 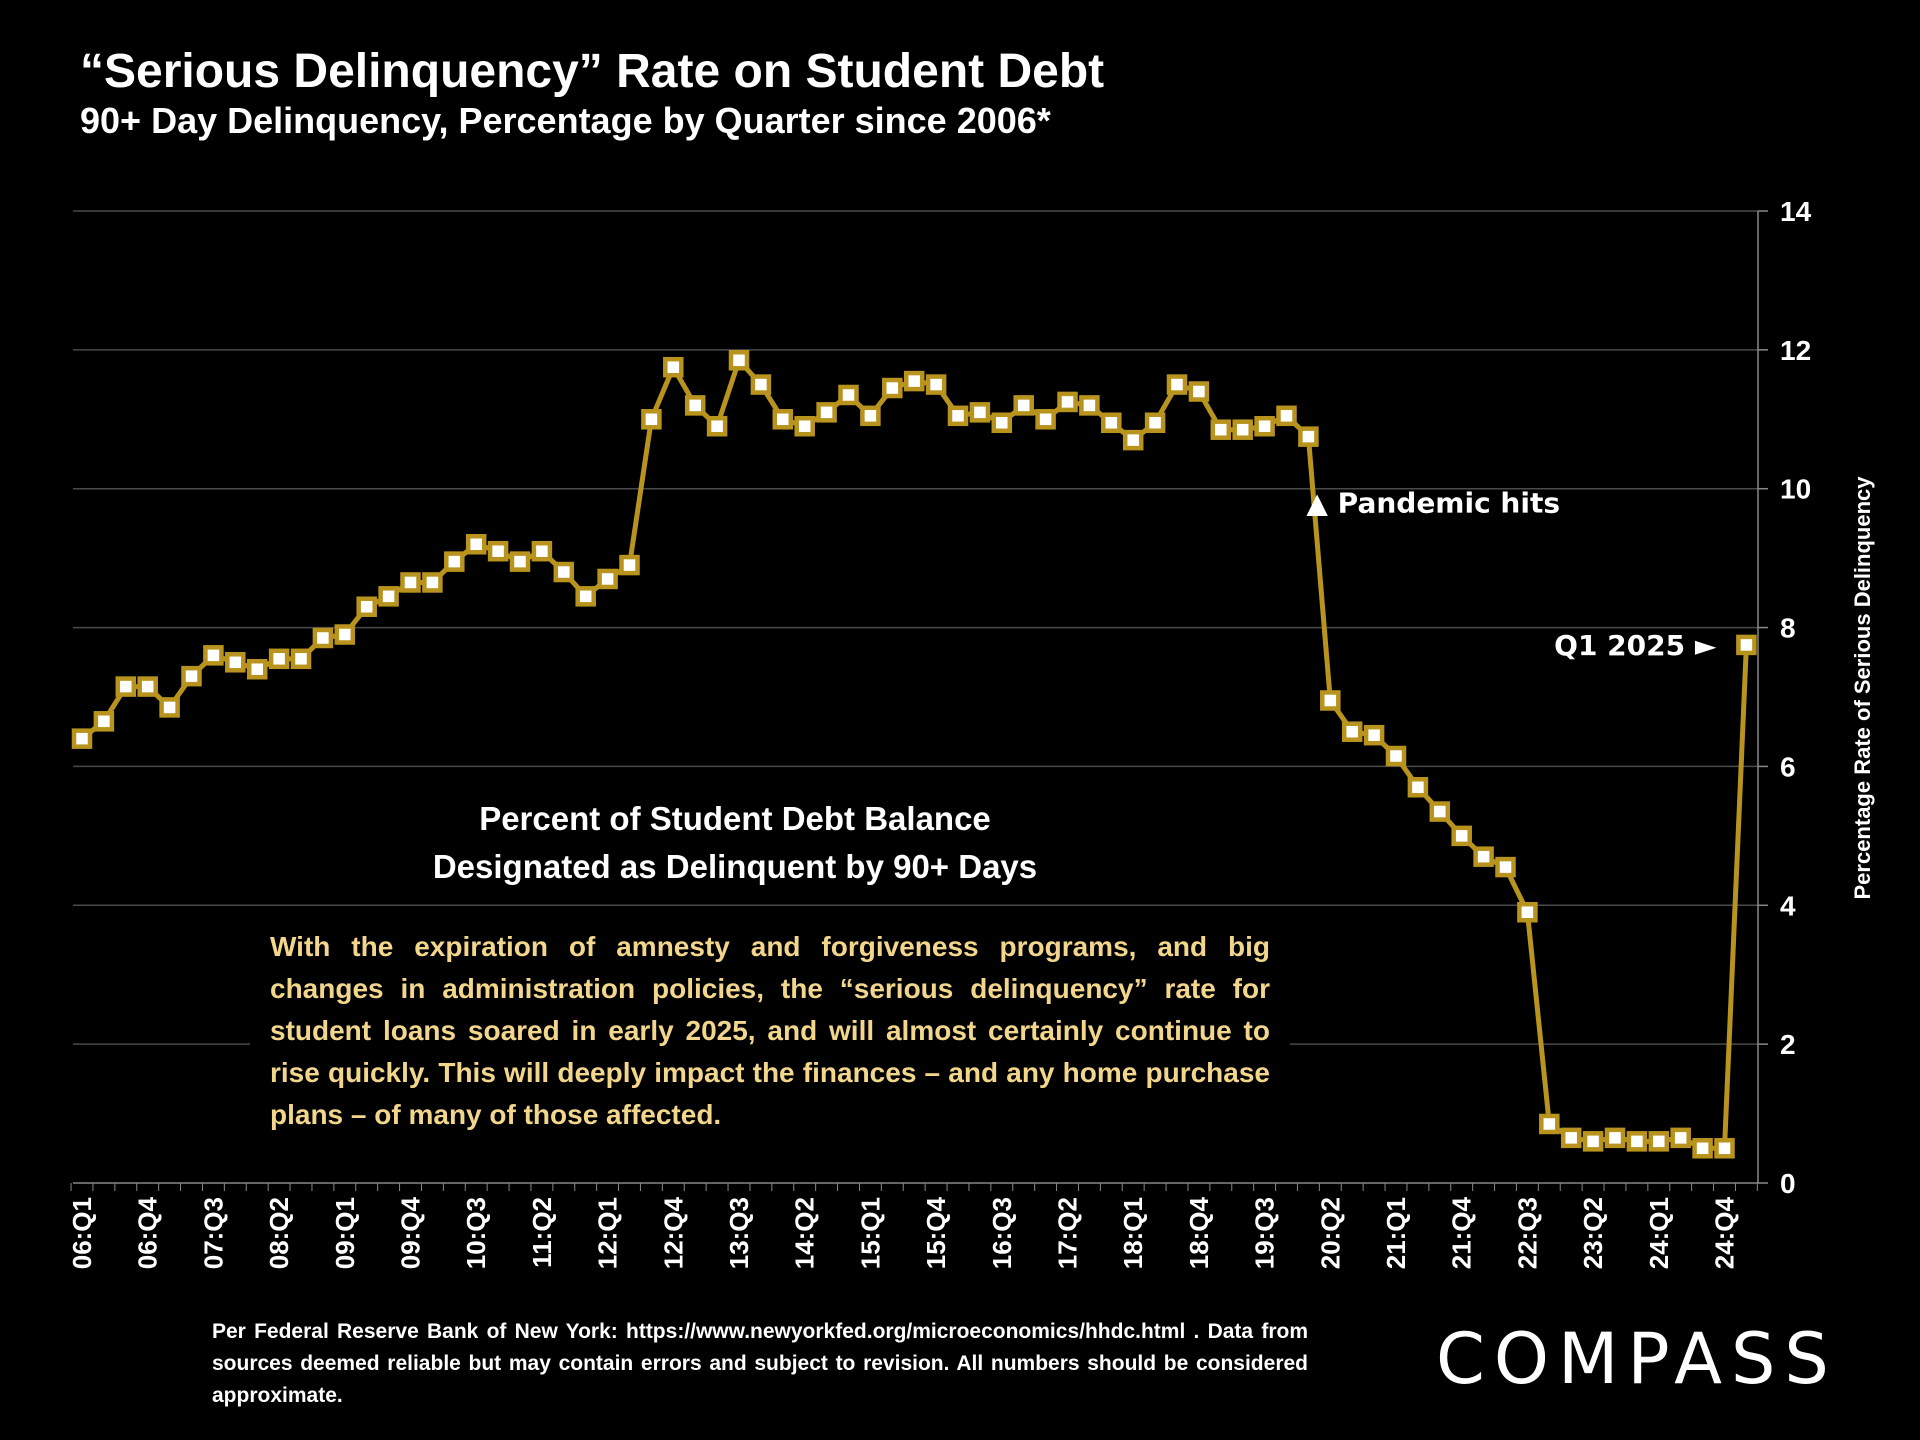 I want to click on x-tick-label: 10:Q3, so click(x=476, y=1233).